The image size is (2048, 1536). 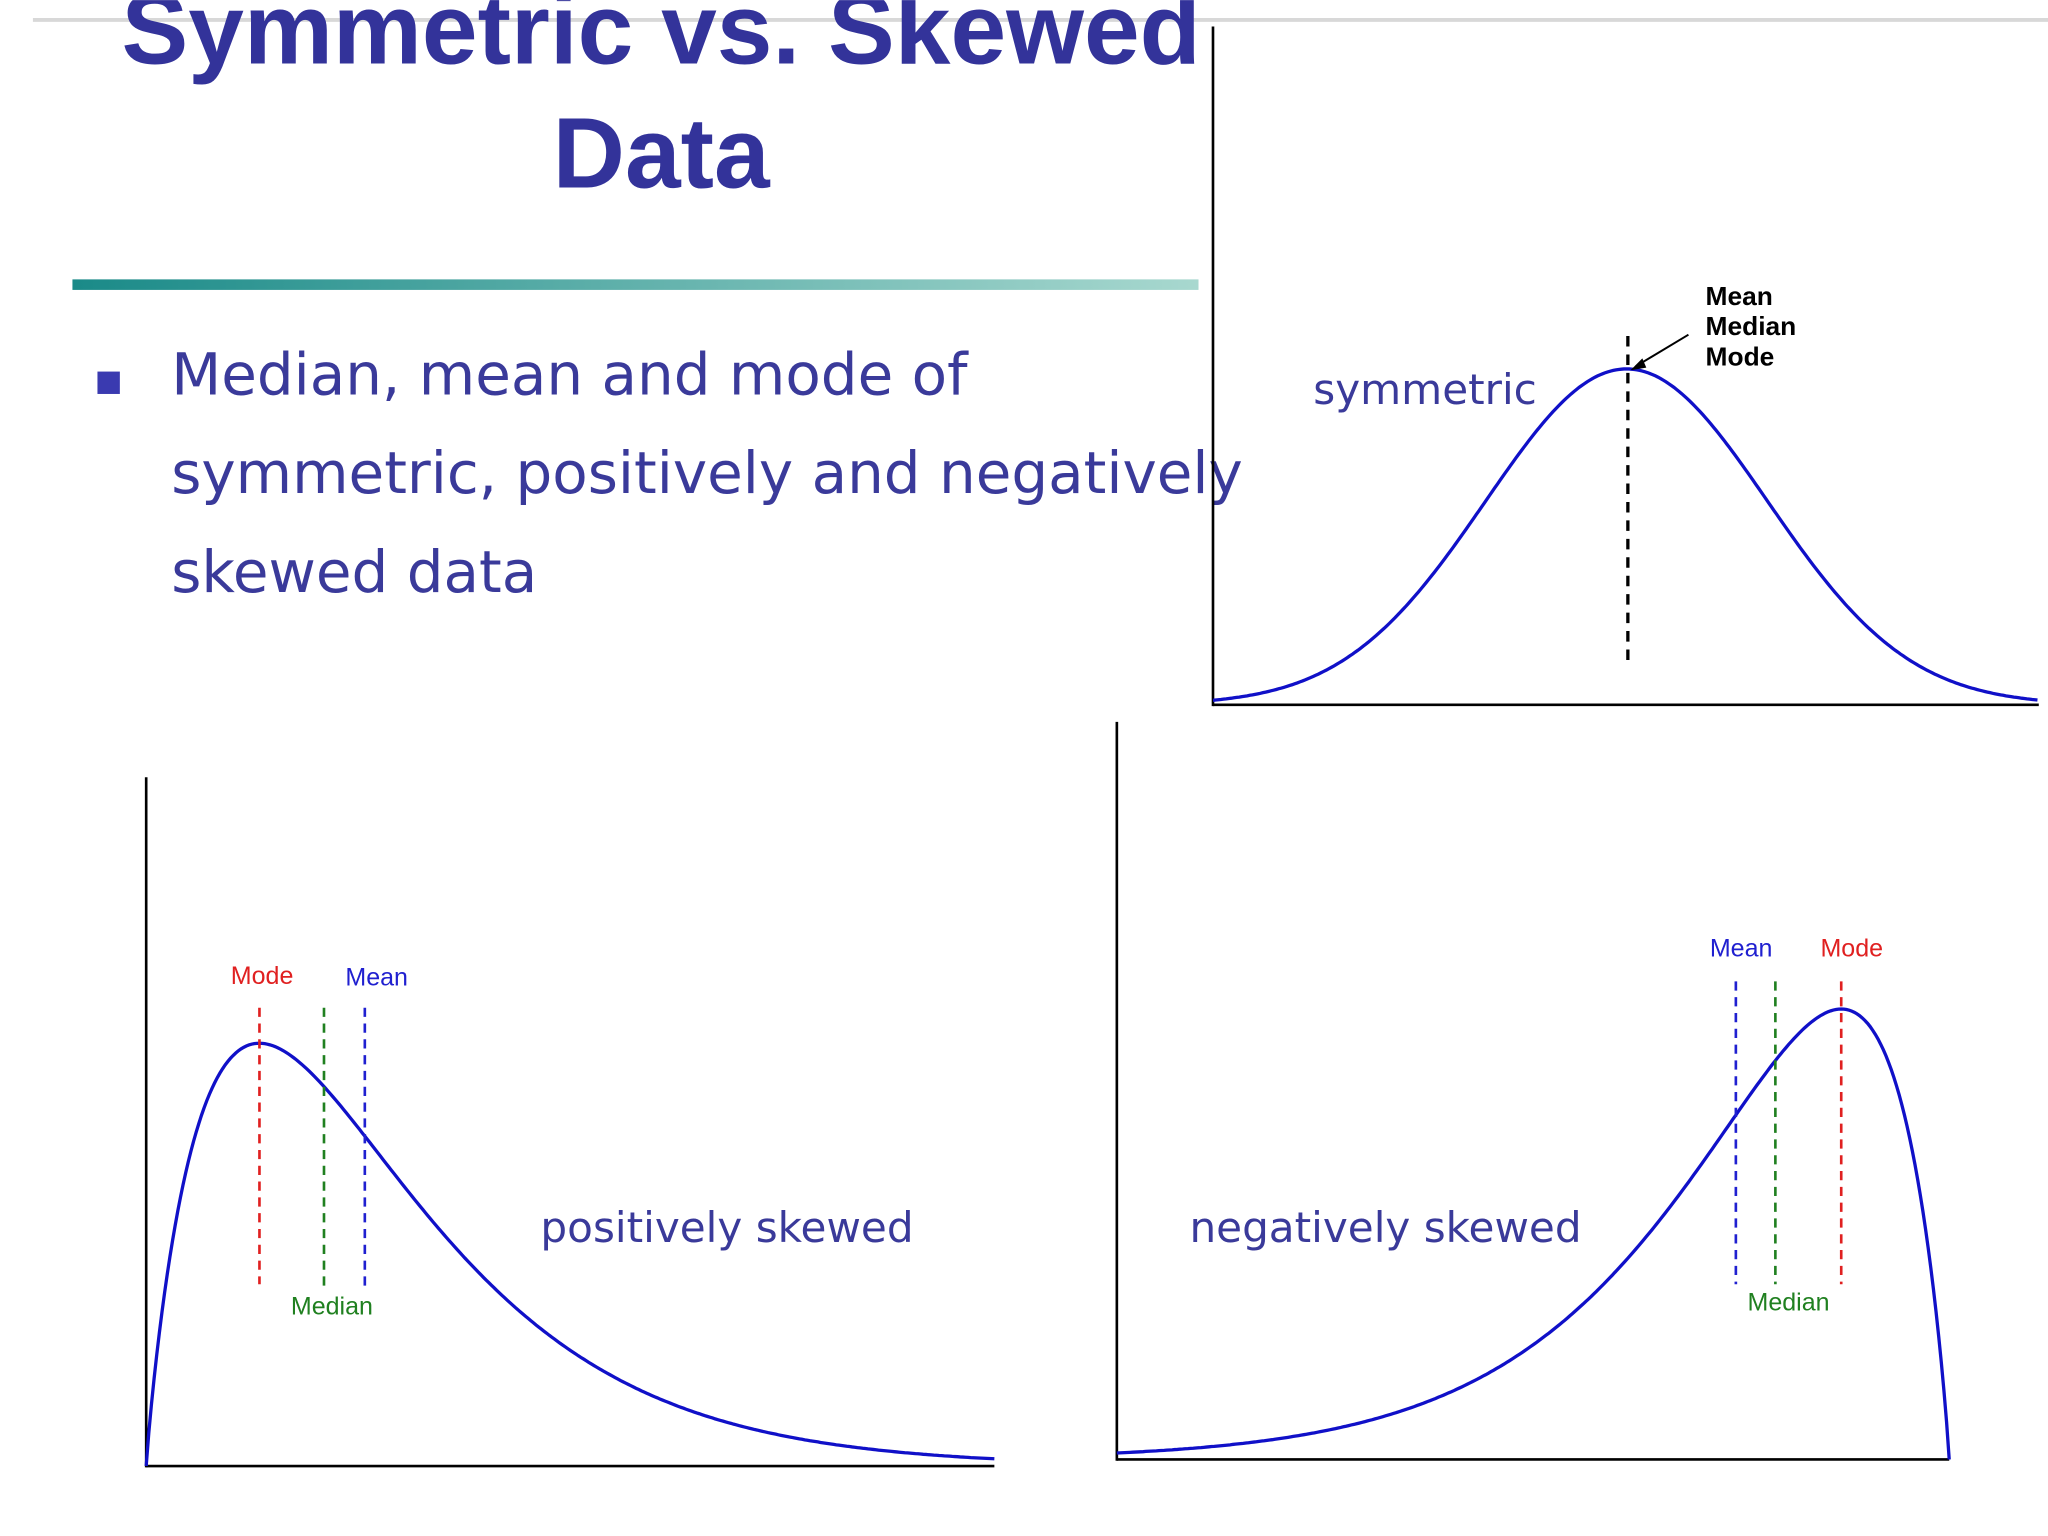 I want to click on bullet-text: skewed data, so click(x=354, y=572).